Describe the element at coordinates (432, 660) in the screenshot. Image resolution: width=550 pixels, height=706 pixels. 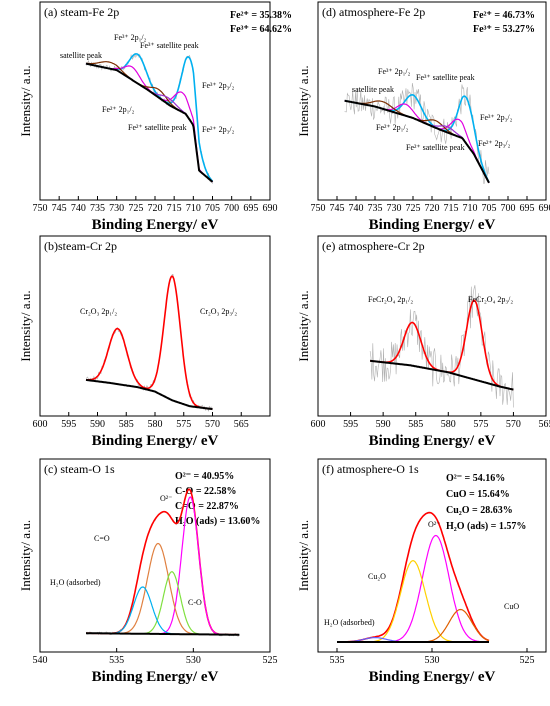
I see `x-tick-label: 530` at that location.